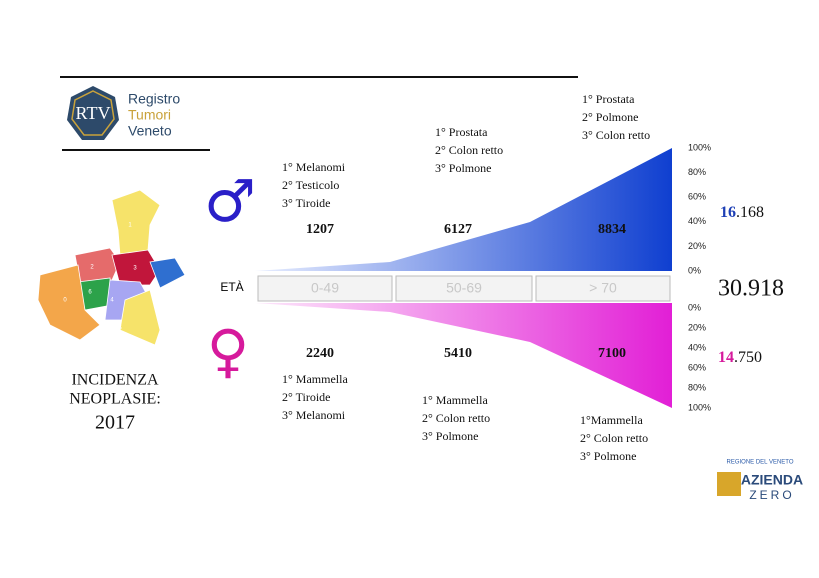 This screenshot has width=819, height=578. Describe the element at coordinates (90, 293) in the screenshot. I see `map-label: 6` at that location.